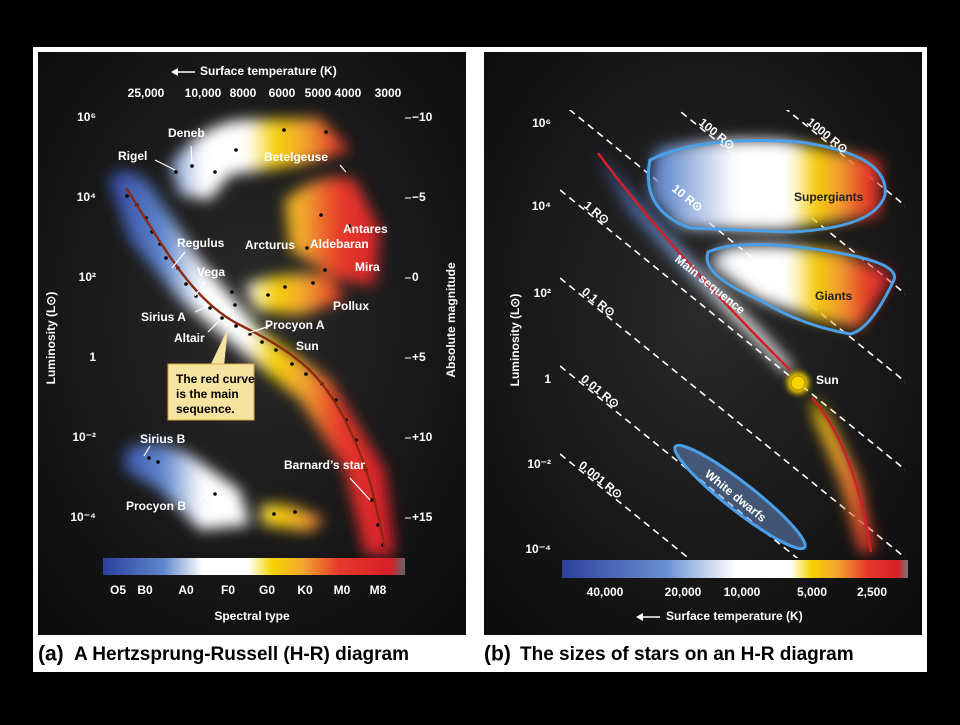 The height and width of the screenshot is (725, 960). Describe the element at coordinates (798, 383) in the screenshot. I see `sun-marker` at that location.